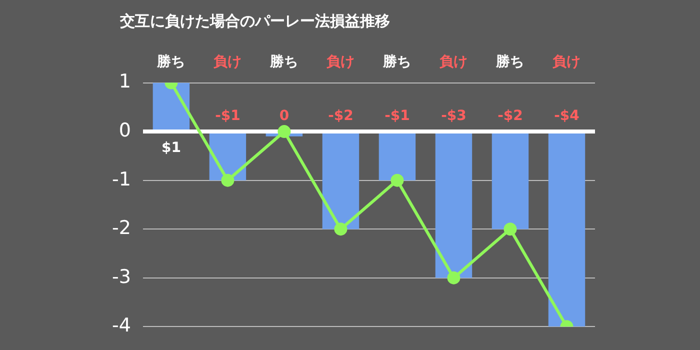 Image resolution: width=700 pixels, height=350 pixels. Describe the element at coordinates (453, 116) in the screenshot. I see `data-label: -$3` at that location.